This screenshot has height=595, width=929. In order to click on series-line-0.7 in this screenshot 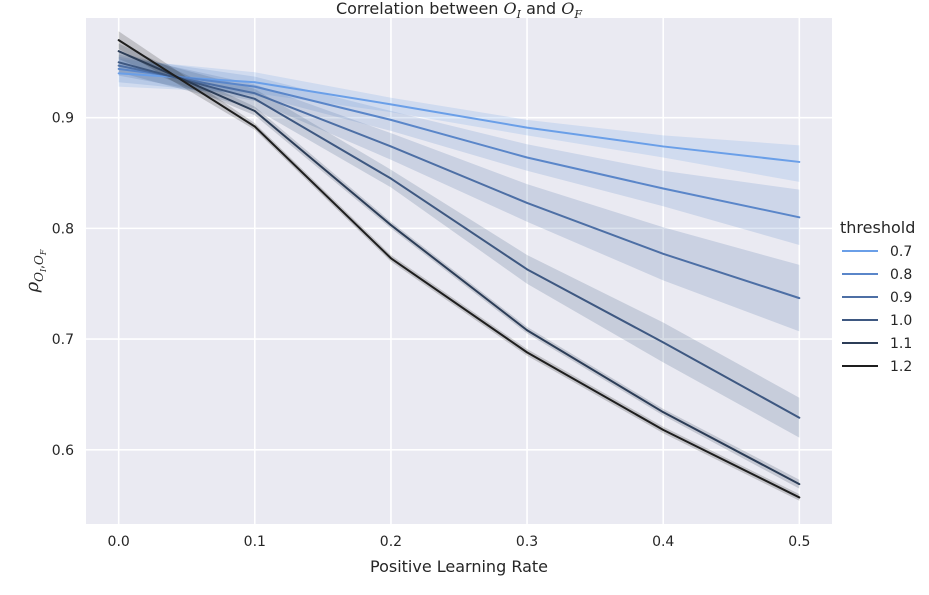, I will do `click(459, 117)`.